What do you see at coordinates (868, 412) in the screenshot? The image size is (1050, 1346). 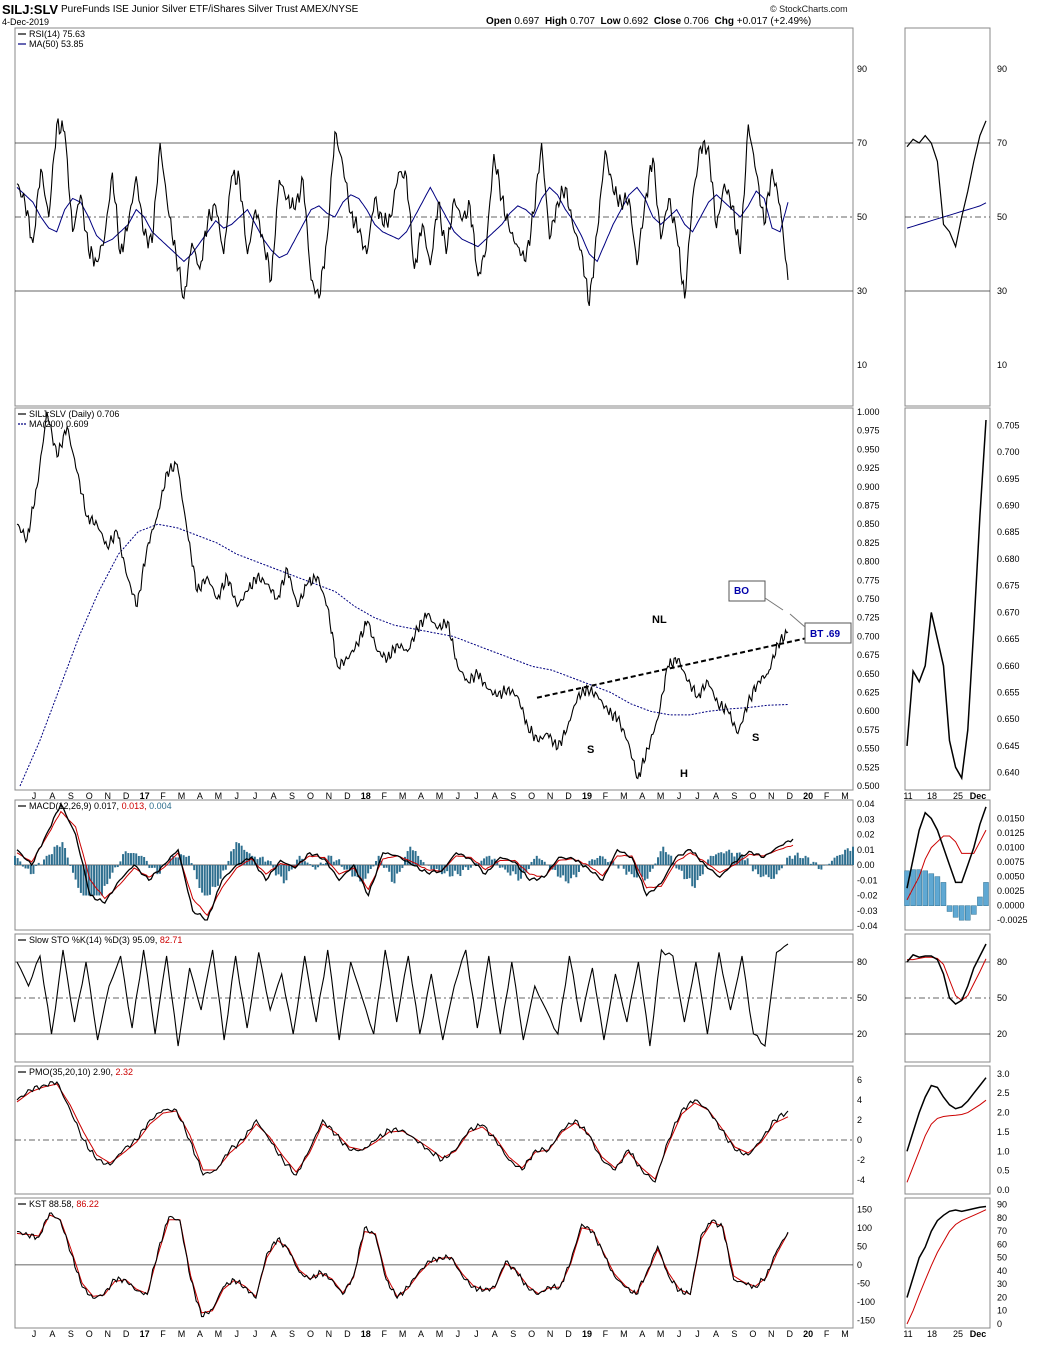 I see `price-ytick-label: 1.000` at bounding box center [868, 412].